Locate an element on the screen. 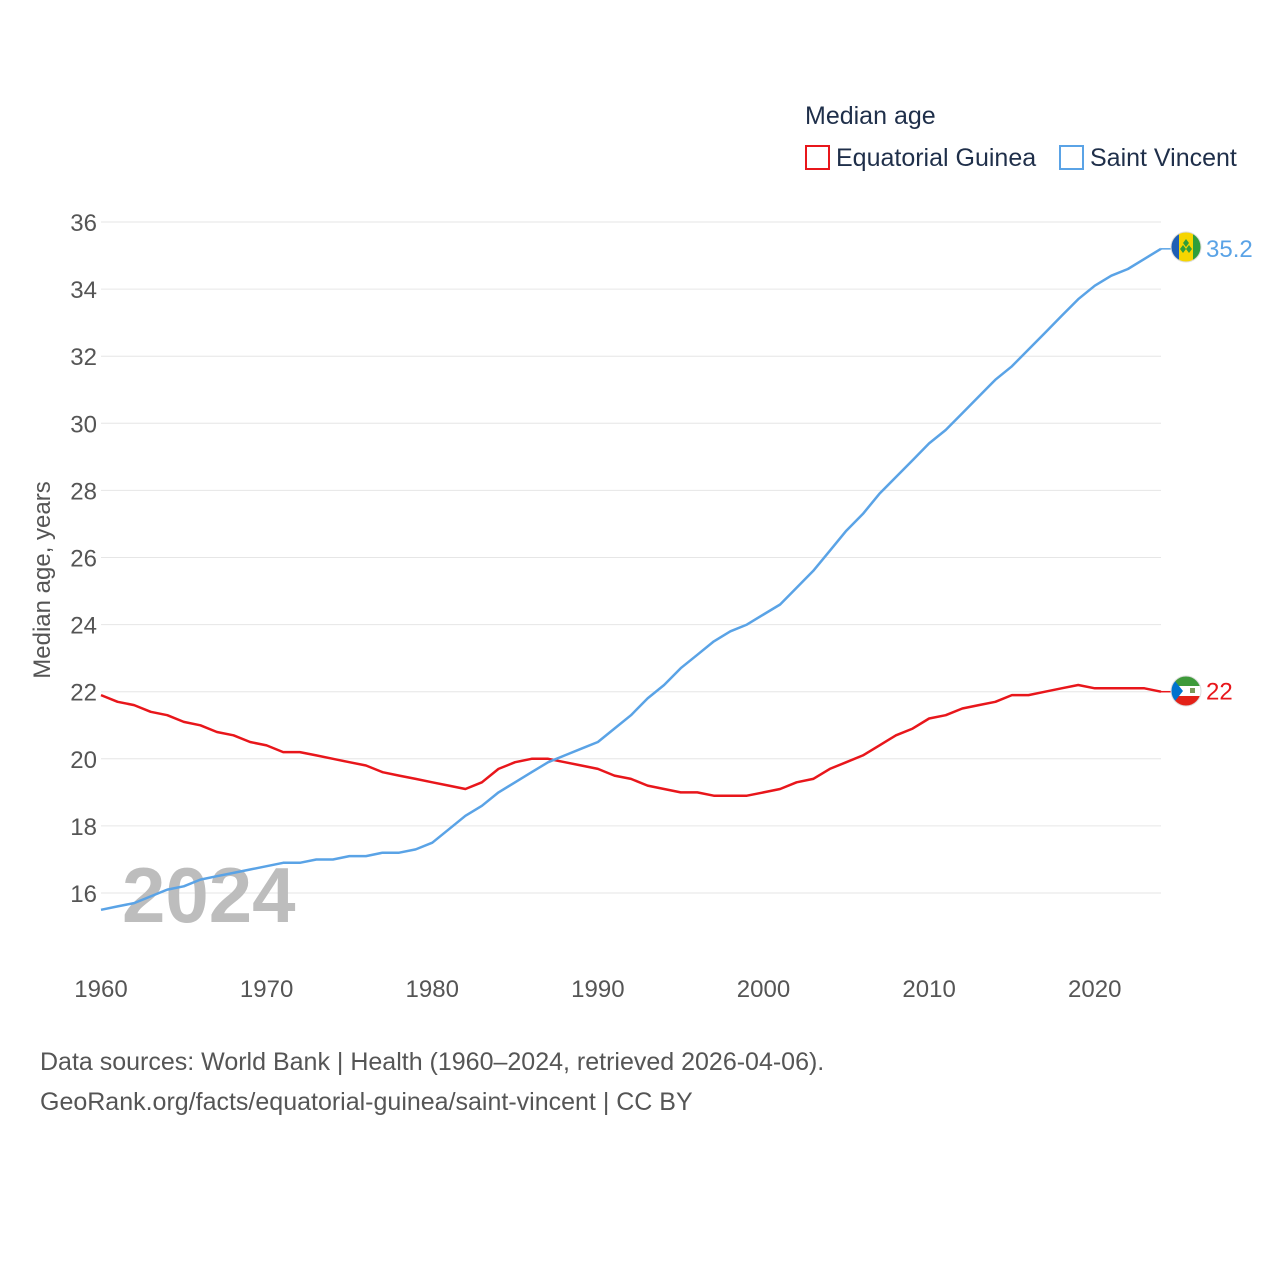  legend-item-equatorial-guinea: Equatorial Guinea is located at coordinates (920, 158).